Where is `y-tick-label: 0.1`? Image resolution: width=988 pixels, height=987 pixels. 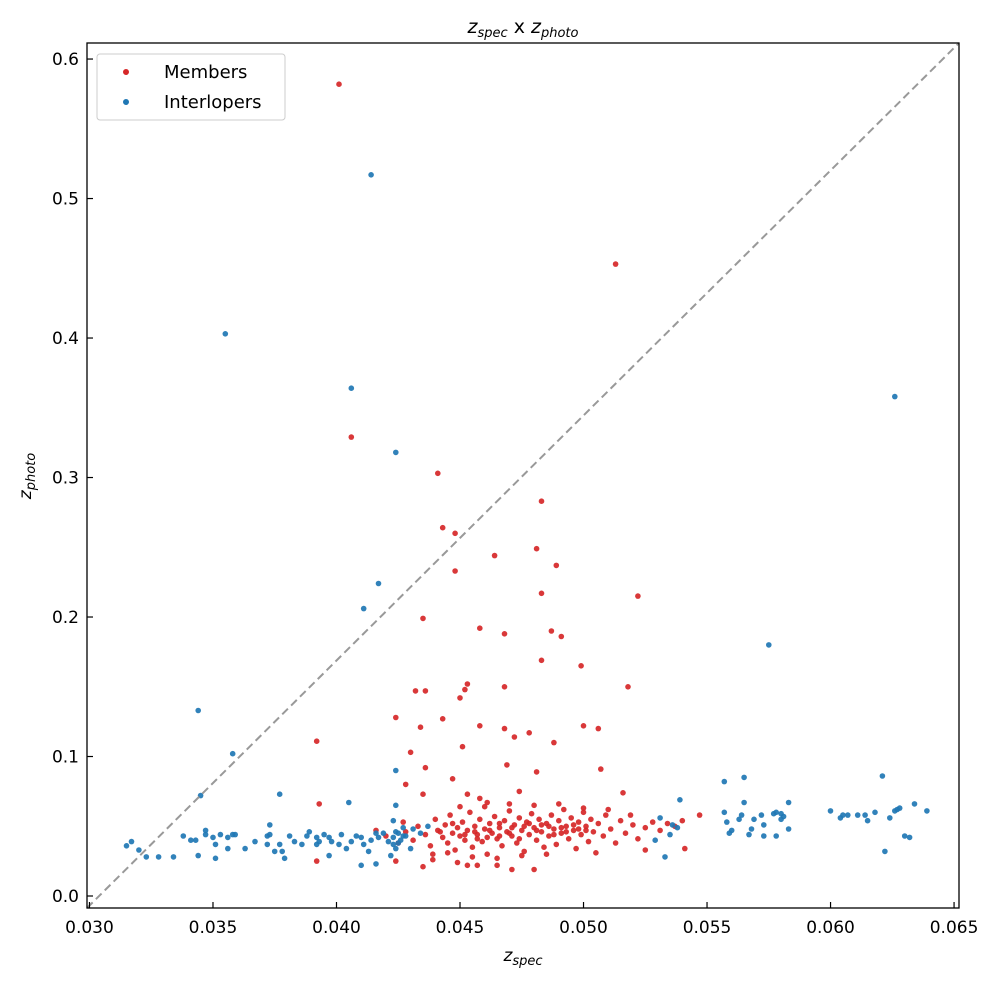 y-tick-label: 0.1 is located at coordinates (65, 758).